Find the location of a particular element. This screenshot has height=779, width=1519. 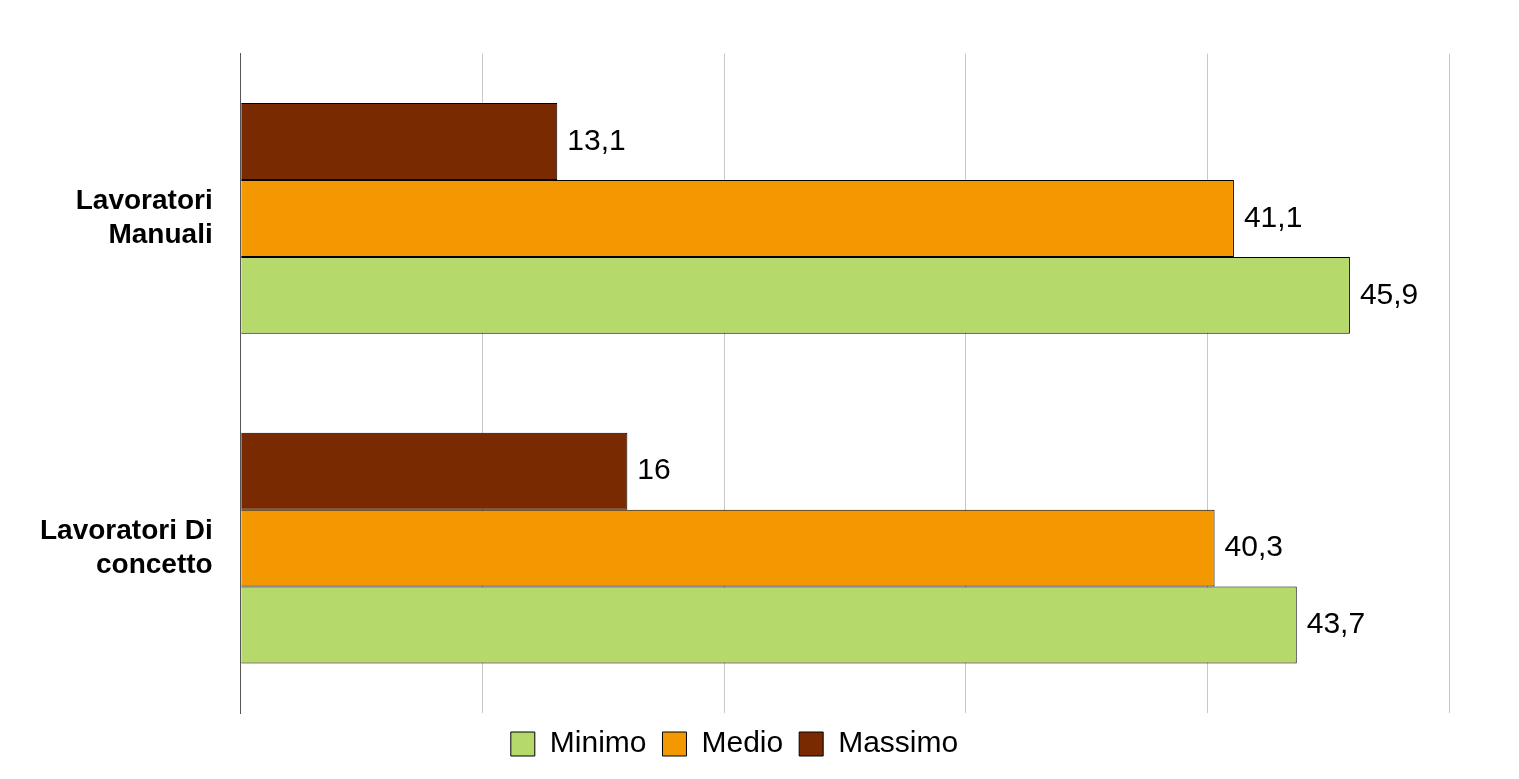

data-label: 13,1 is located at coordinates (596, 139).